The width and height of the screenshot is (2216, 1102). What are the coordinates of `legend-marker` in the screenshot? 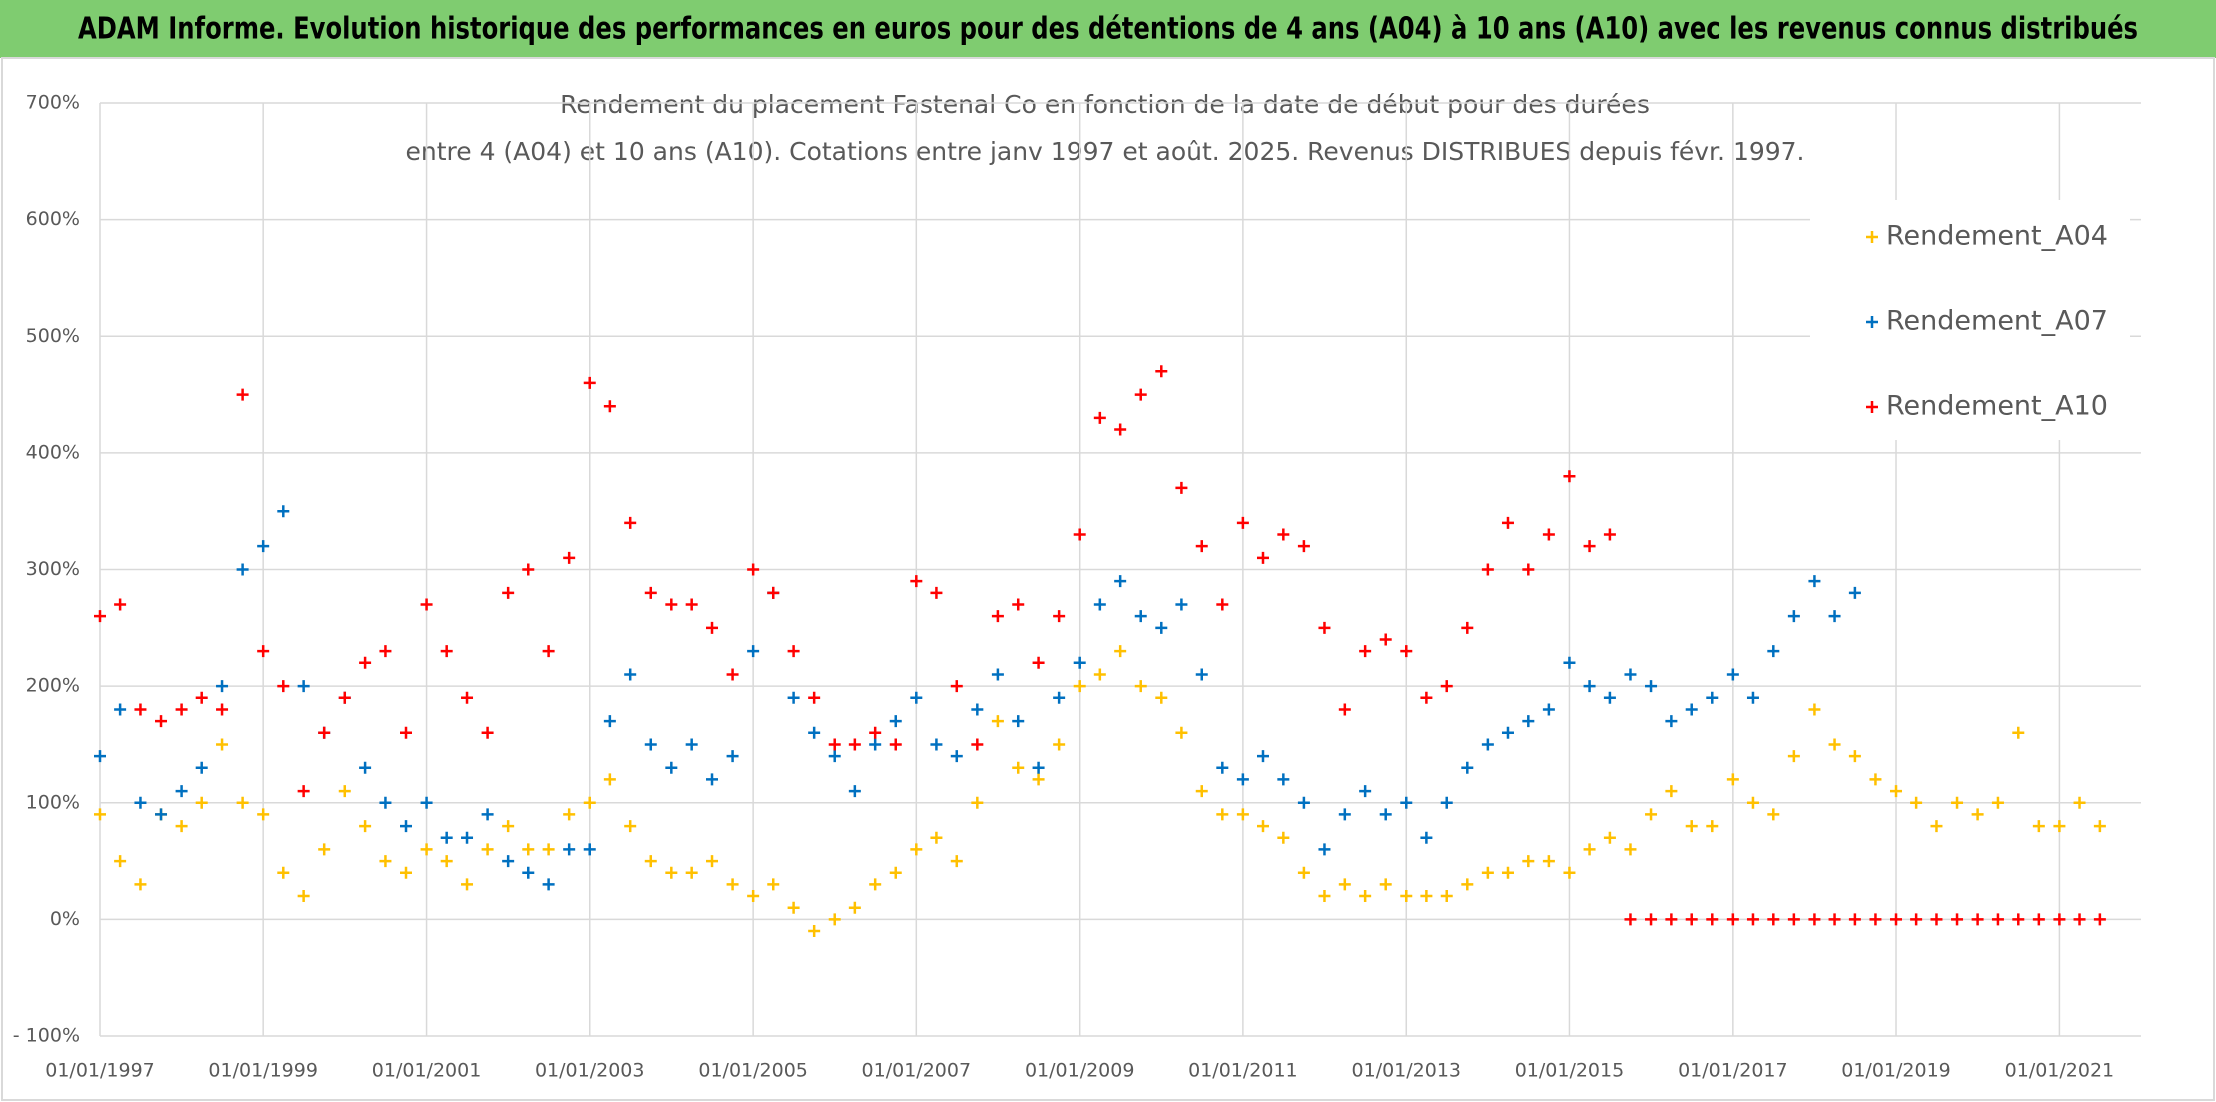 It's located at (1872, 237).